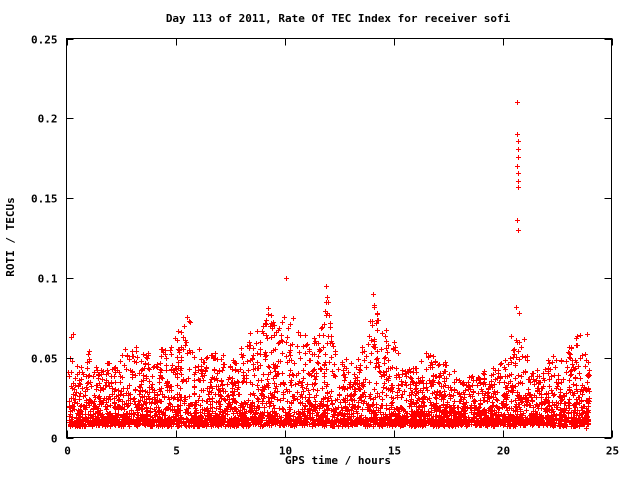  I want to click on x-tick-label: 25, so click(612, 451).